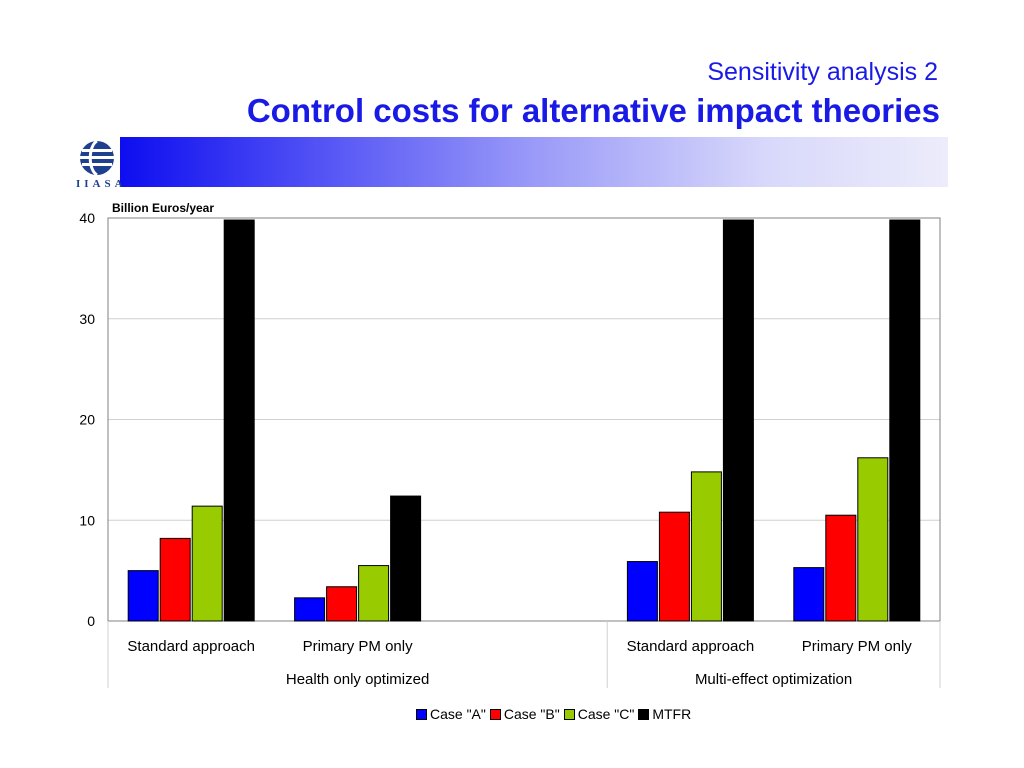 The width and height of the screenshot is (1024, 768). What do you see at coordinates (87, 319) in the screenshot?
I see `y-tick-label: 30` at bounding box center [87, 319].